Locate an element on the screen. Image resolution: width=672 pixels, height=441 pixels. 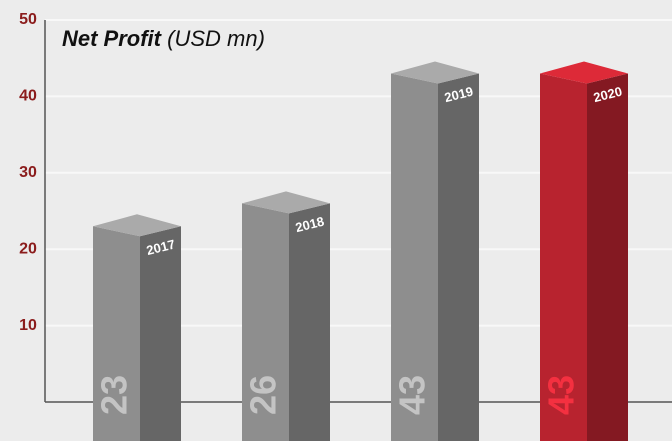
chart-title: Net Profit (USD mn) is located at coordinates (163, 38).